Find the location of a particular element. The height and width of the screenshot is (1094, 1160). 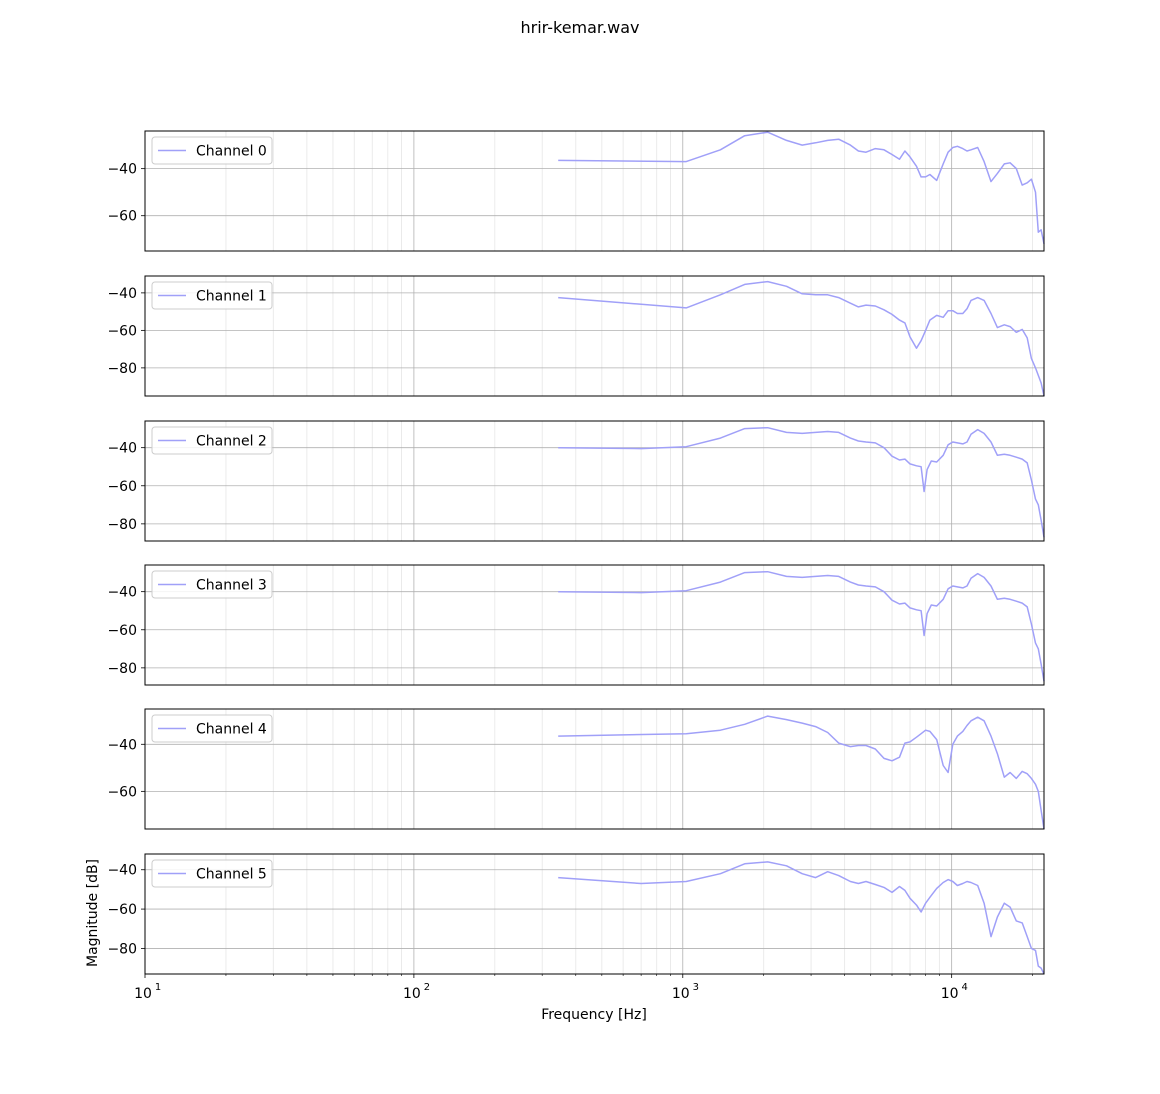

subplot-channel-3: −40 −60 −80 Channel 3 is located at coordinates (576, 625).